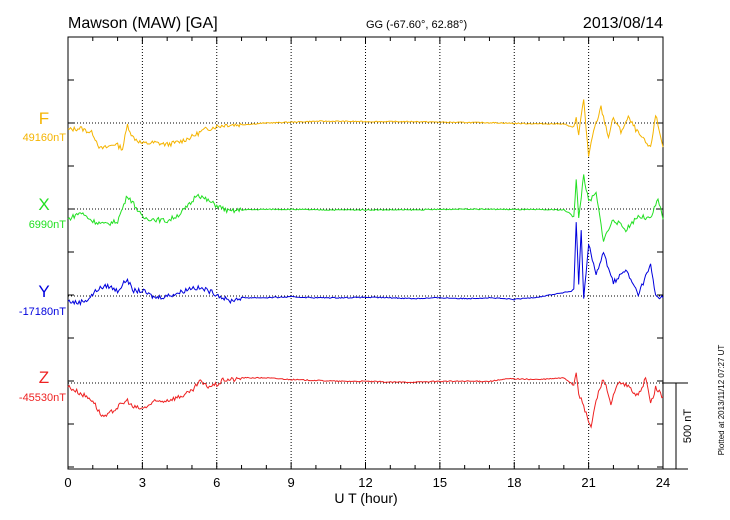  Describe the element at coordinates (365, 208) in the screenshot. I see `series-line-x` at that location.